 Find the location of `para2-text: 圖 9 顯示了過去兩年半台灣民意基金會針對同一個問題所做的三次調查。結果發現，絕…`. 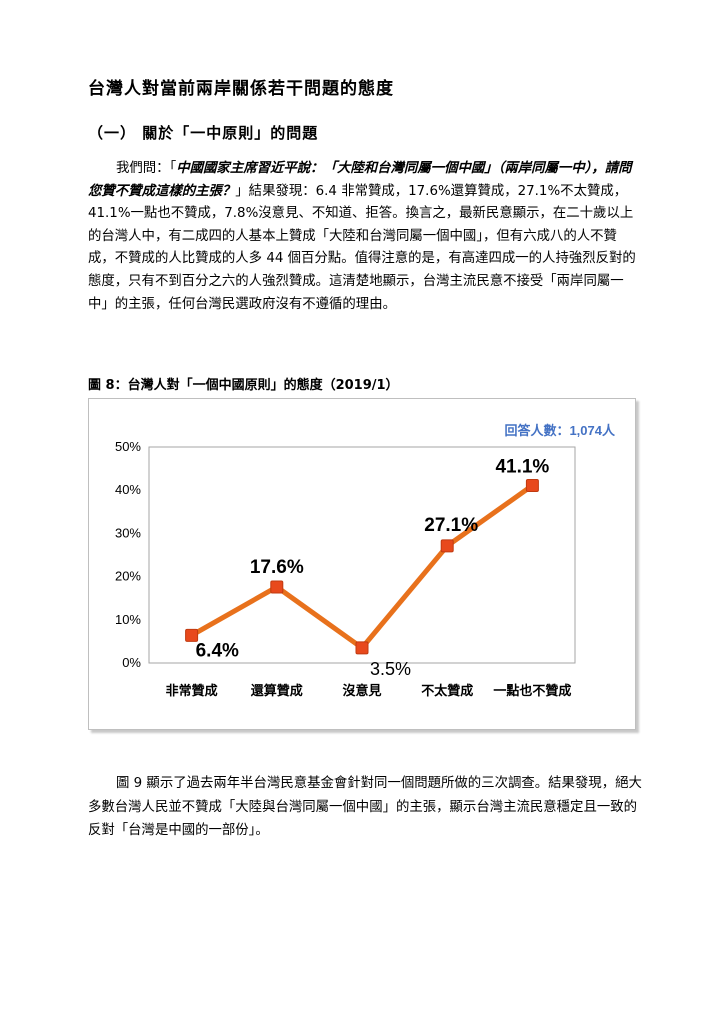

para2-text: 圖 9 顯示了過去兩年半台灣民意基金會針對同一個問題所做的三次調查。結果發現，絕… is located at coordinates (365, 807).